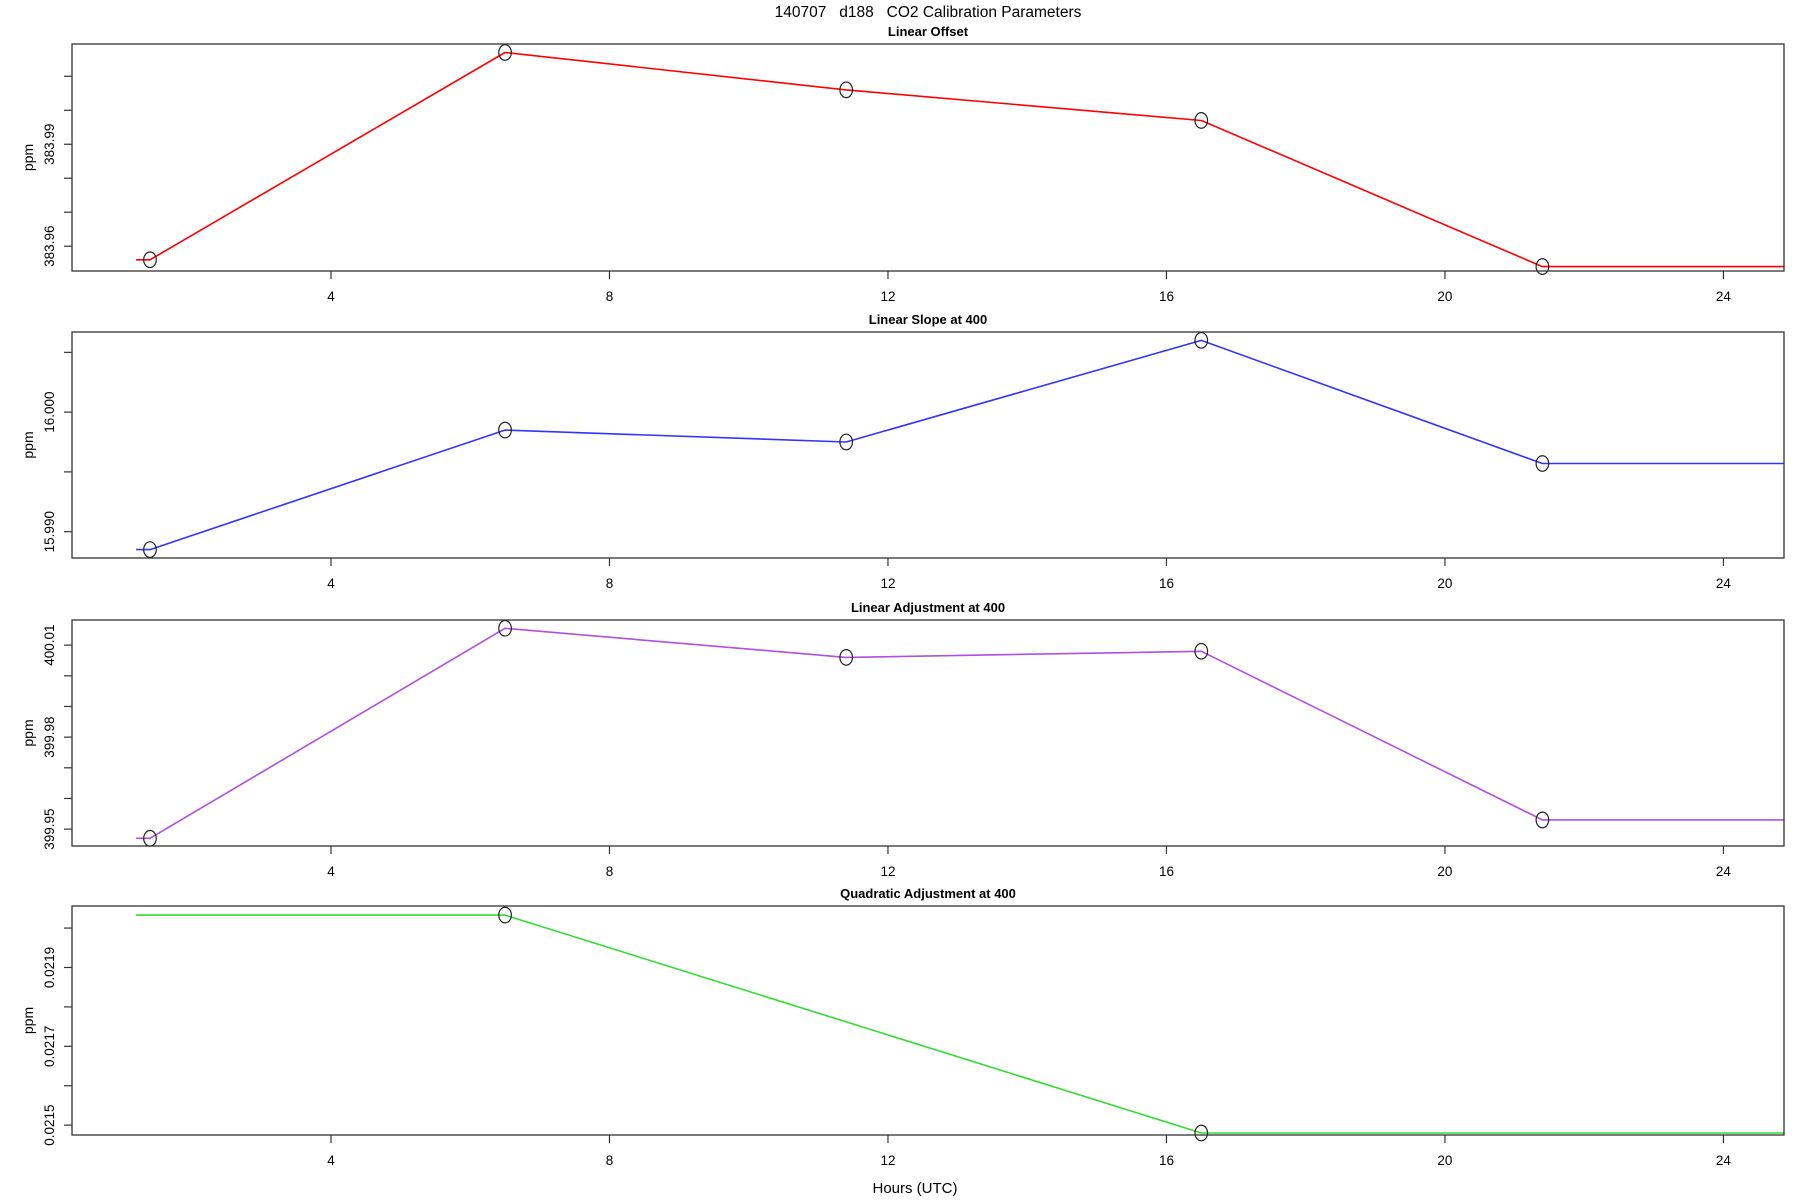 Image resolution: width=1800 pixels, height=1200 pixels. Describe the element at coordinates (49, 1046) in the screenshot. I see `y-tick-label: 0.0217` at that location.